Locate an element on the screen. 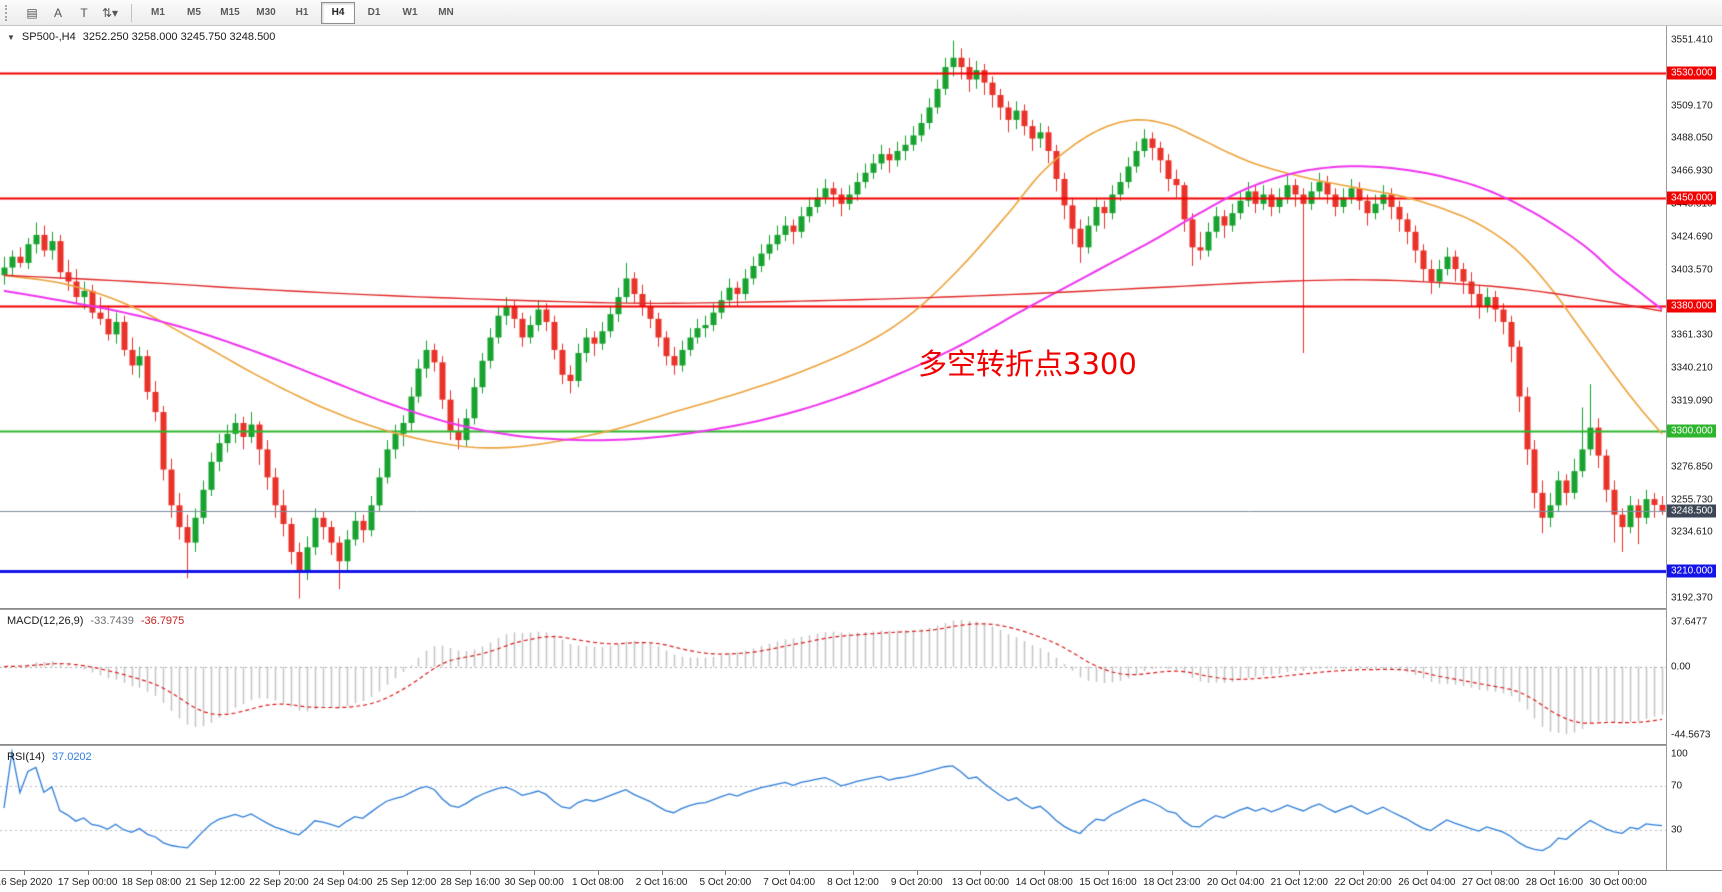 The image size is (1722, 892). scale-arrows-icon: ⇅▾ is located at coordinates (110, 12).